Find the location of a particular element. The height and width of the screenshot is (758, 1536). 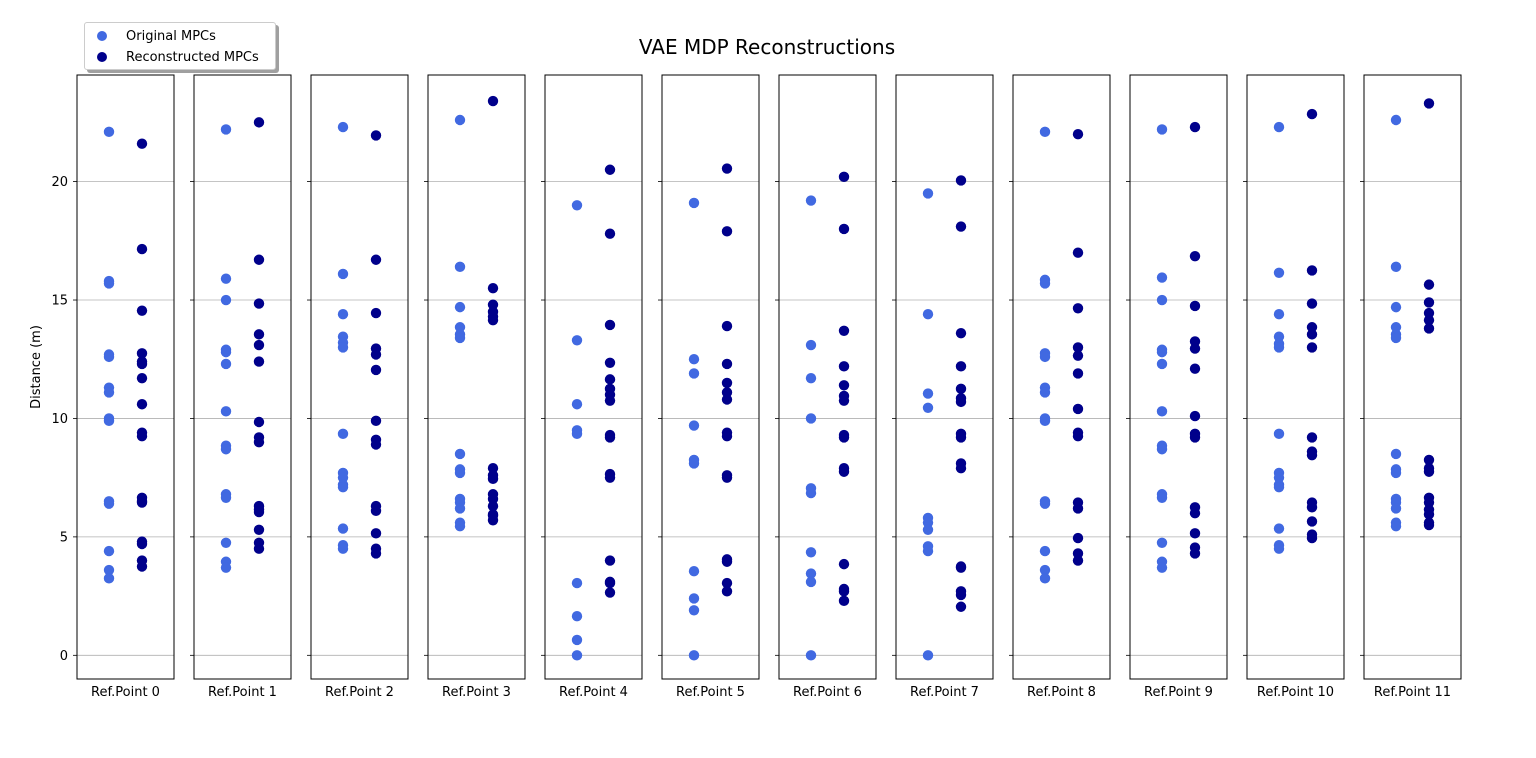

x-tick-label: Ref.Point 9 is located at coordinates (1178, 692).